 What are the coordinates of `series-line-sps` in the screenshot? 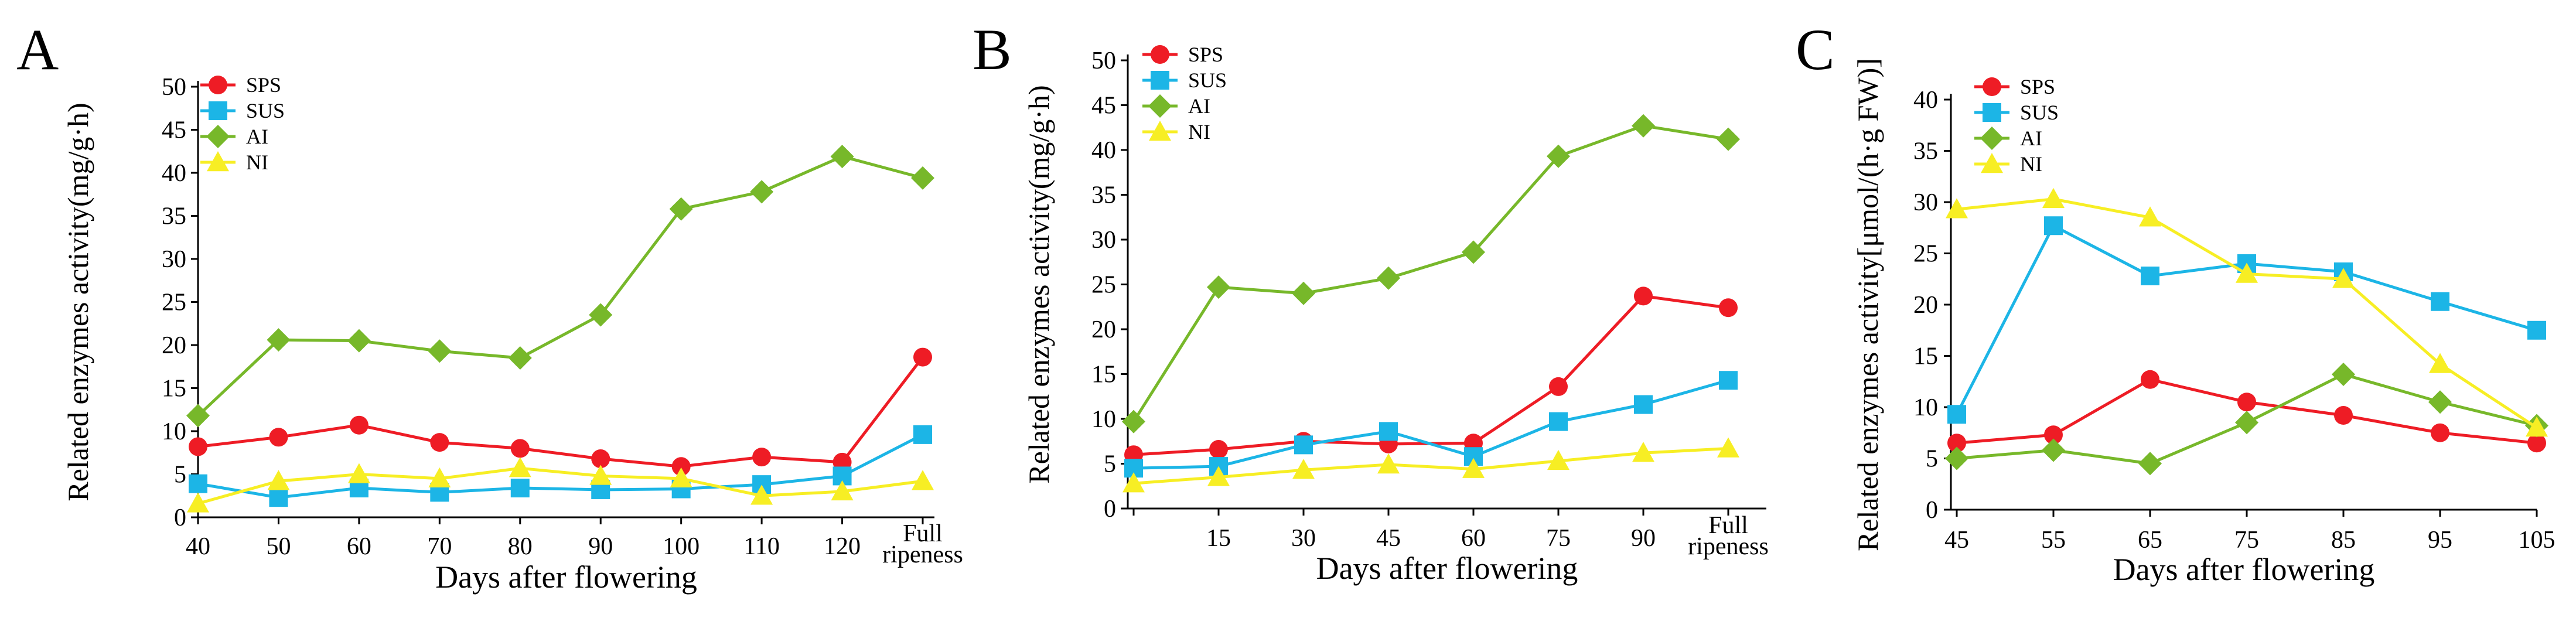 It's located at (560, 412).